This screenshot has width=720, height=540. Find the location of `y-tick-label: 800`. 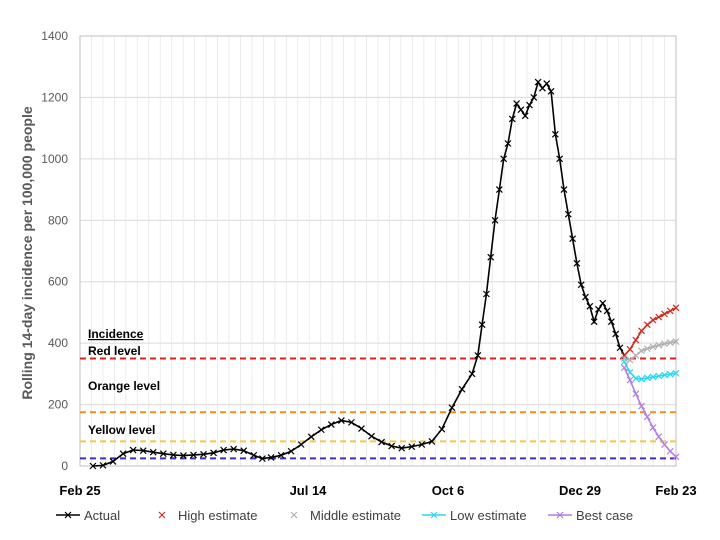

y-tick-label: 800 is located at coordinates (58, 220).